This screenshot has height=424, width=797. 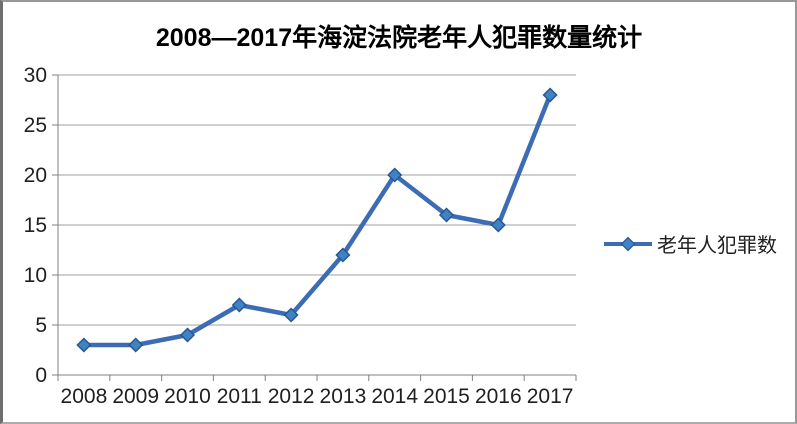 What do you see at coordinates (35, 175) in the screenshot?
I see `y-axis-label: 20` at bounding box center [35, 175].